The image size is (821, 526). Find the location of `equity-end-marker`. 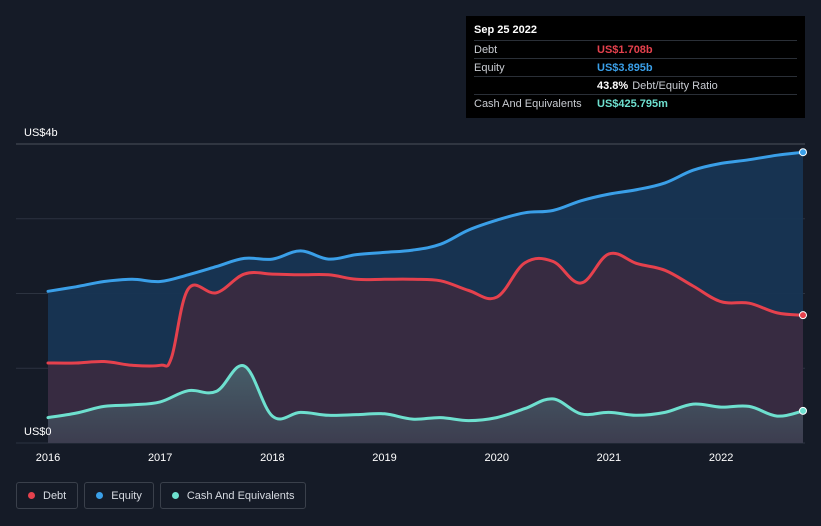

equity-end-marker is located at coordinates (803, 152).